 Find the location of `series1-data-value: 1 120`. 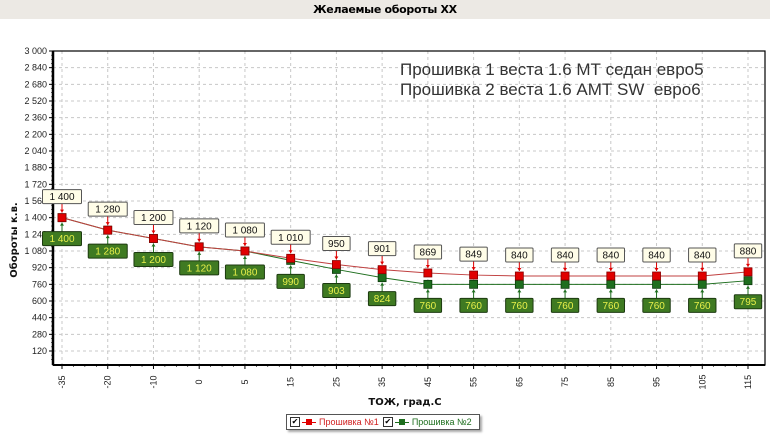

series1-data-value: 1 120 is located at coordinates (199, 226).